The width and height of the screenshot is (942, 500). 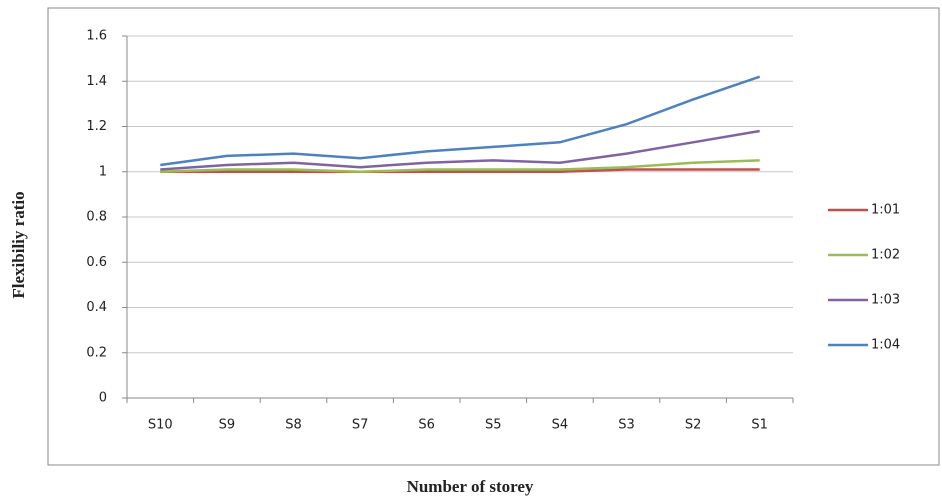 I want to click on x-tick-label: S8, so click(x=293, y=425).